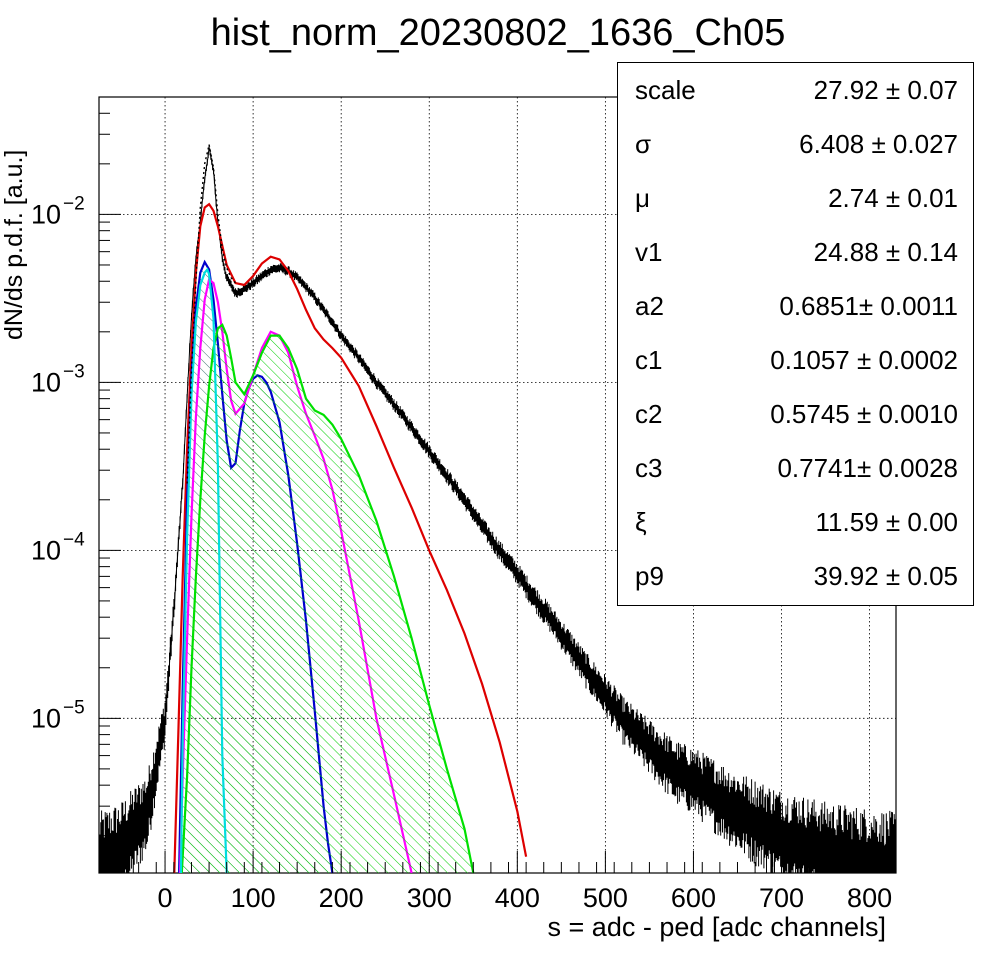  I want to click on stat-name: c1, so click(649, 360).